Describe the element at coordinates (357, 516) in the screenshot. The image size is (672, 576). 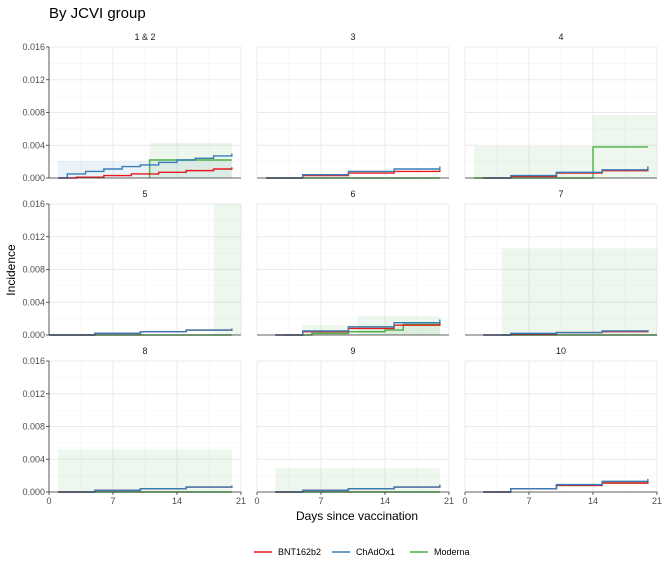
I see `x-axis-title: Days since vaccination` at that location.